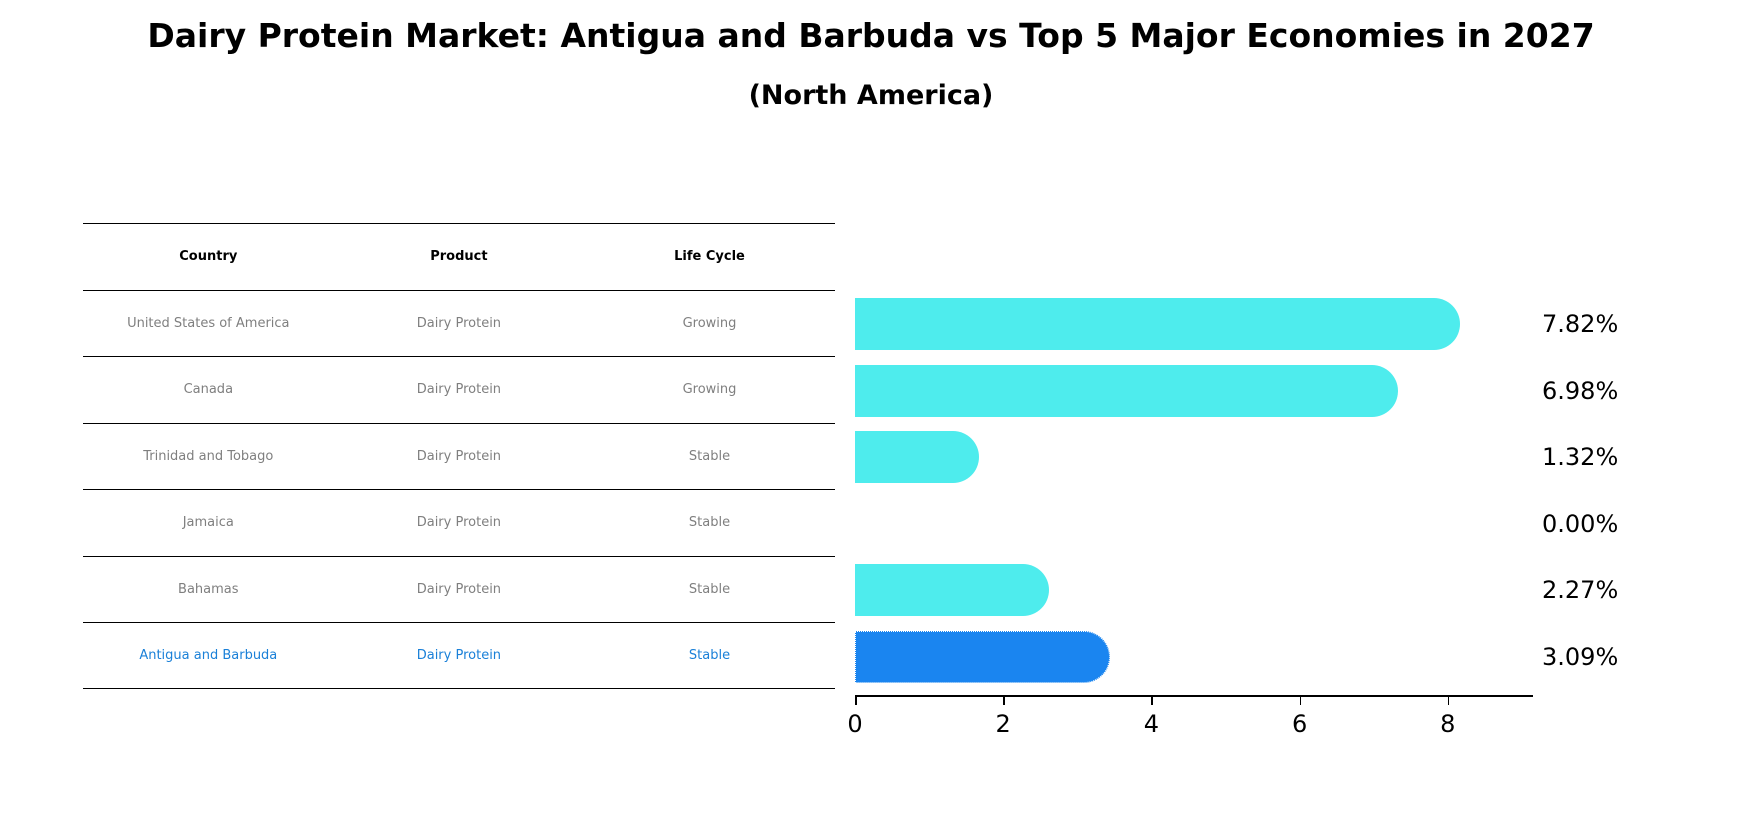 The height and width of the screenshot is (823, 1742). I want to click on x-tick-label: 0, so click(855, 724).